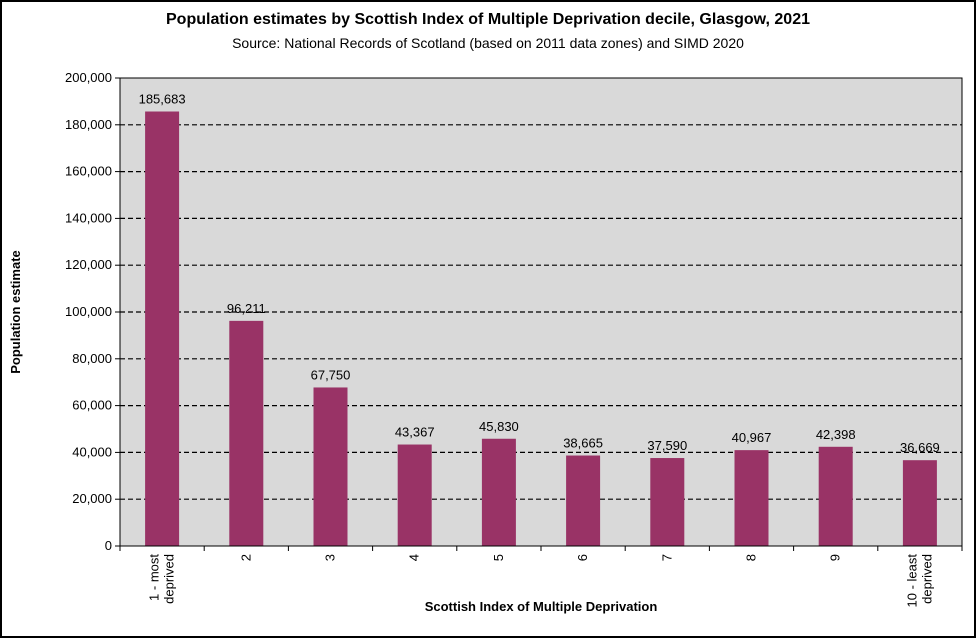 The image size is (976, 638). I want to click on y-tick-label: 200,000, so click(88, 77).